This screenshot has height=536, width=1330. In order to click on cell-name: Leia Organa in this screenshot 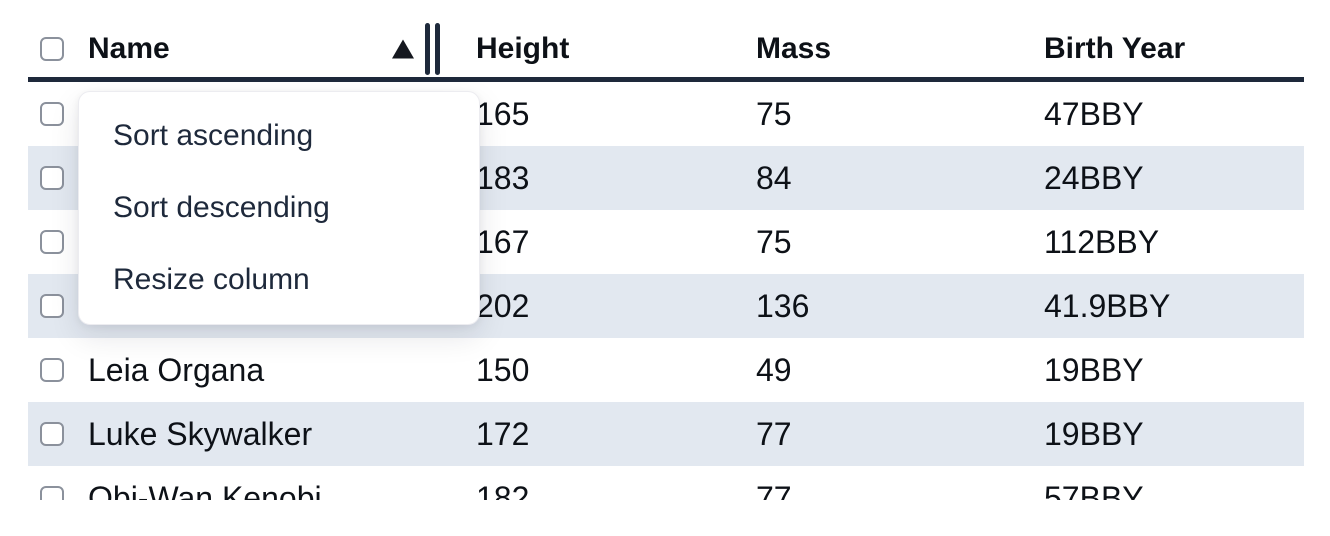, I will do `click(176, 369)`.